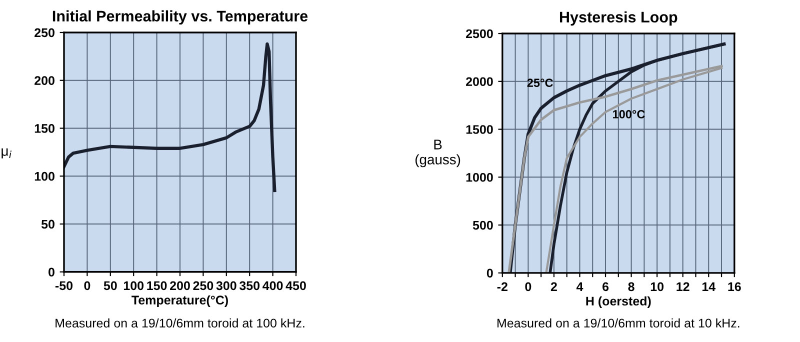  I want to click on x-tick-label: 200, so click(180, 285).